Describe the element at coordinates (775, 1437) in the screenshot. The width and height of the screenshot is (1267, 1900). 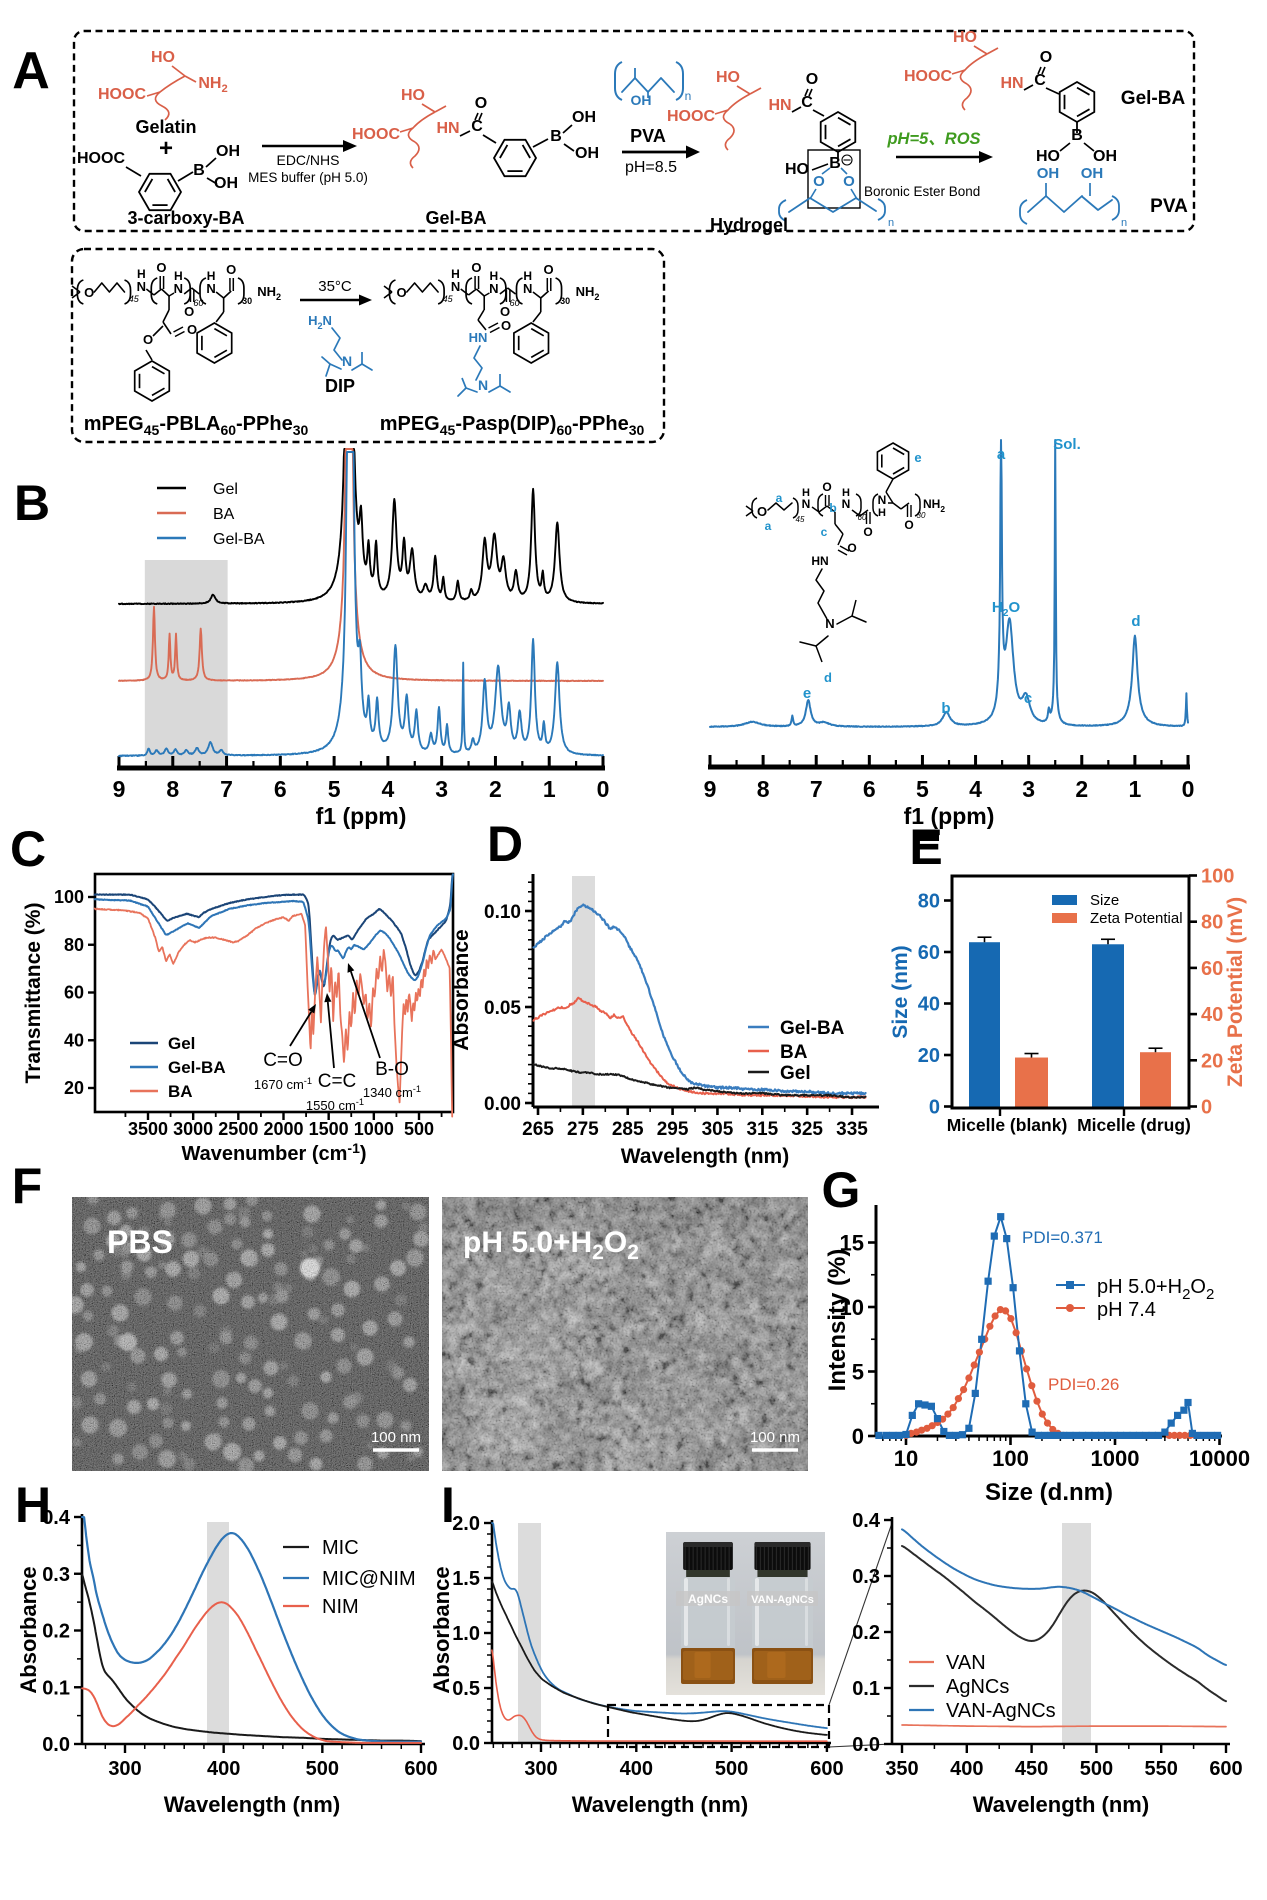
I see `svg-text: 100 nm` at that location.